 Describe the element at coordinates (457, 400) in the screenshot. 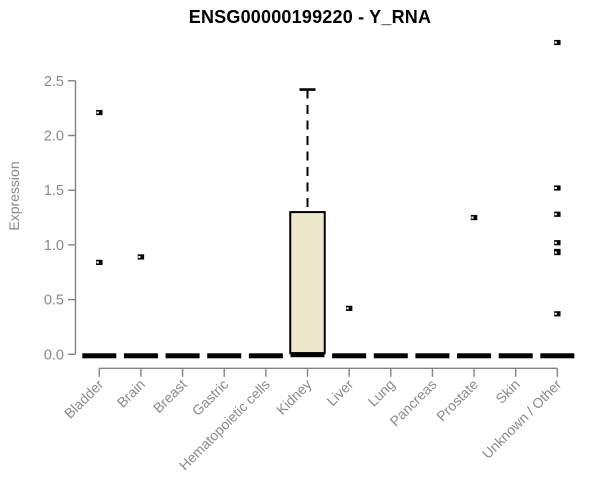

I see `x-category-label: Prostate` at that location.